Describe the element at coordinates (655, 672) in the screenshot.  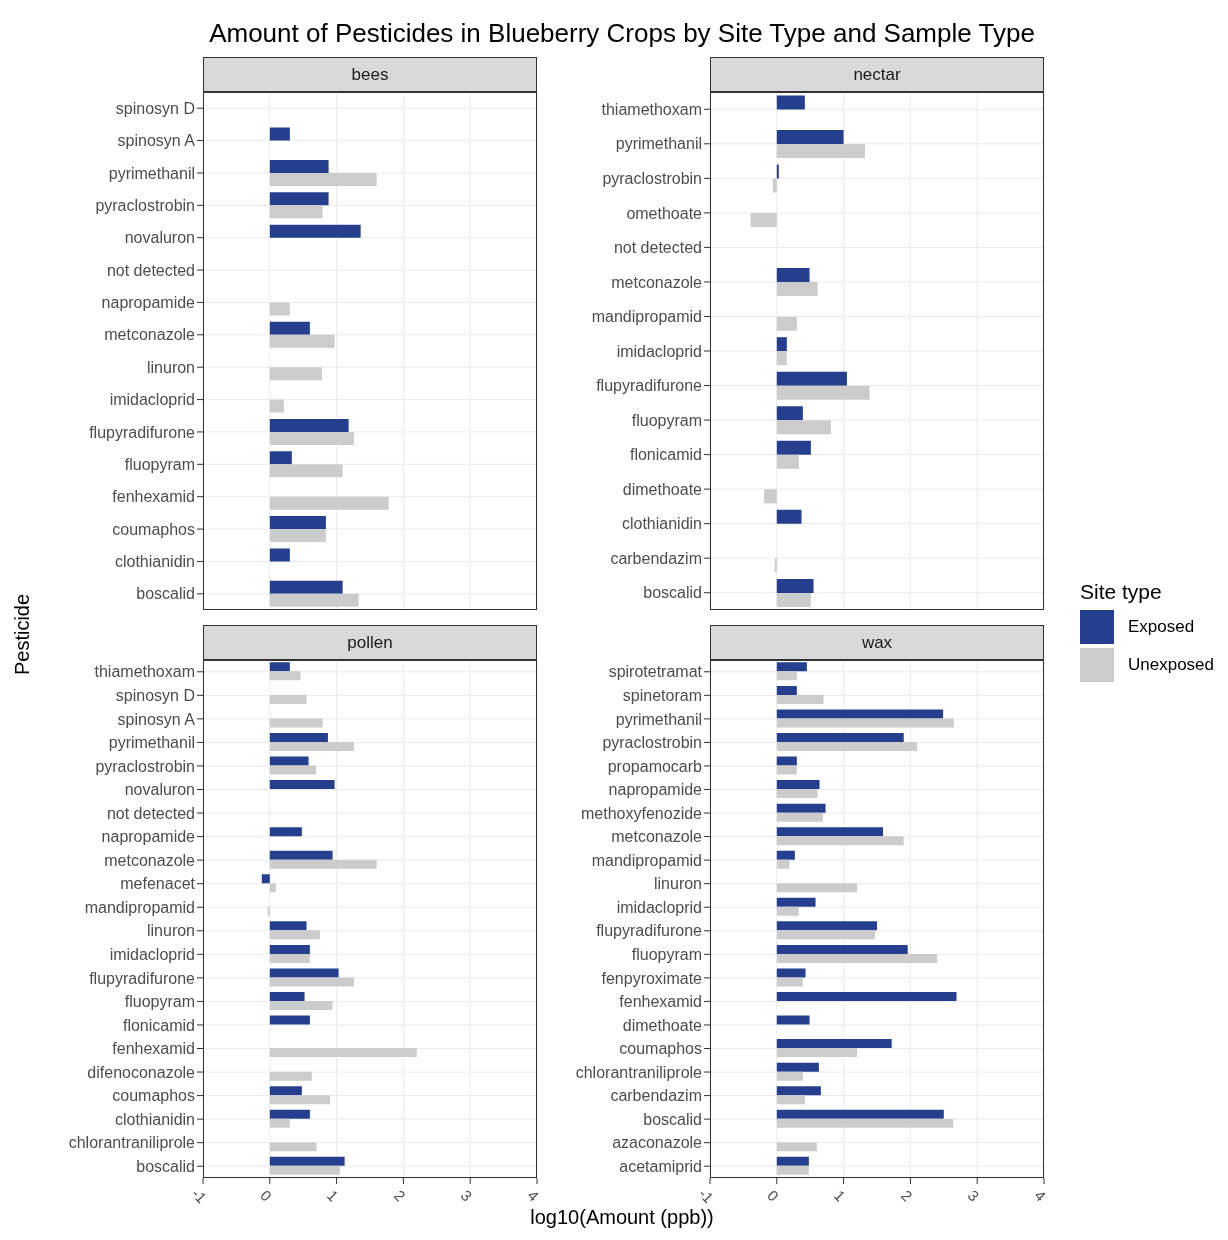
I see `y-tick-label: spirotetramat` at that location.